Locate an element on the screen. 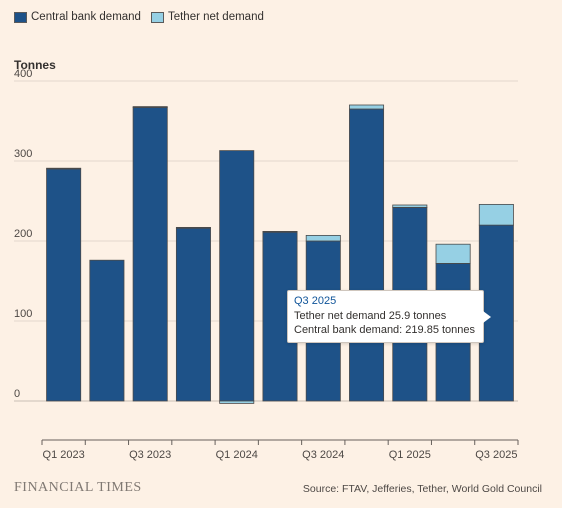  legend-swatch-central-bank is located at coordinates (20, 17).